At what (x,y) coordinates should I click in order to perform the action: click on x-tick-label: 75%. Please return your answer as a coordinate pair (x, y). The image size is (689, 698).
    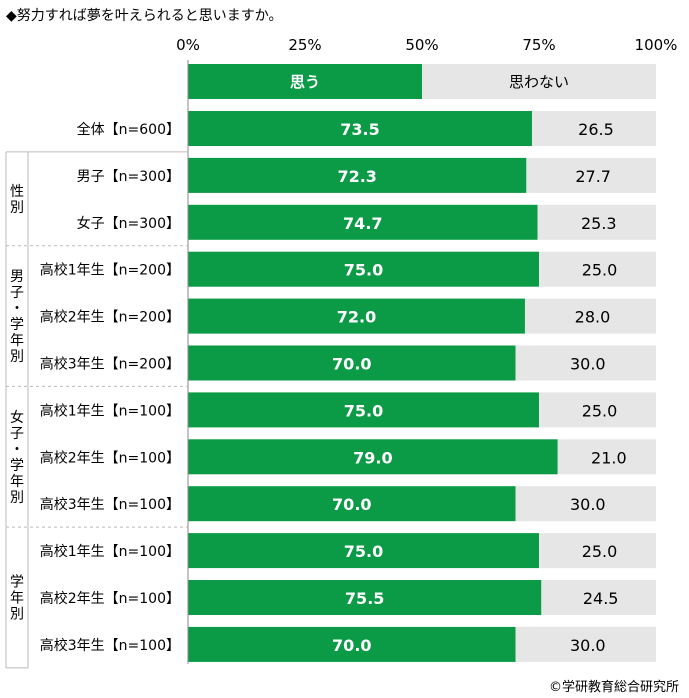
    Looking at the image, I should click on (538, 45).